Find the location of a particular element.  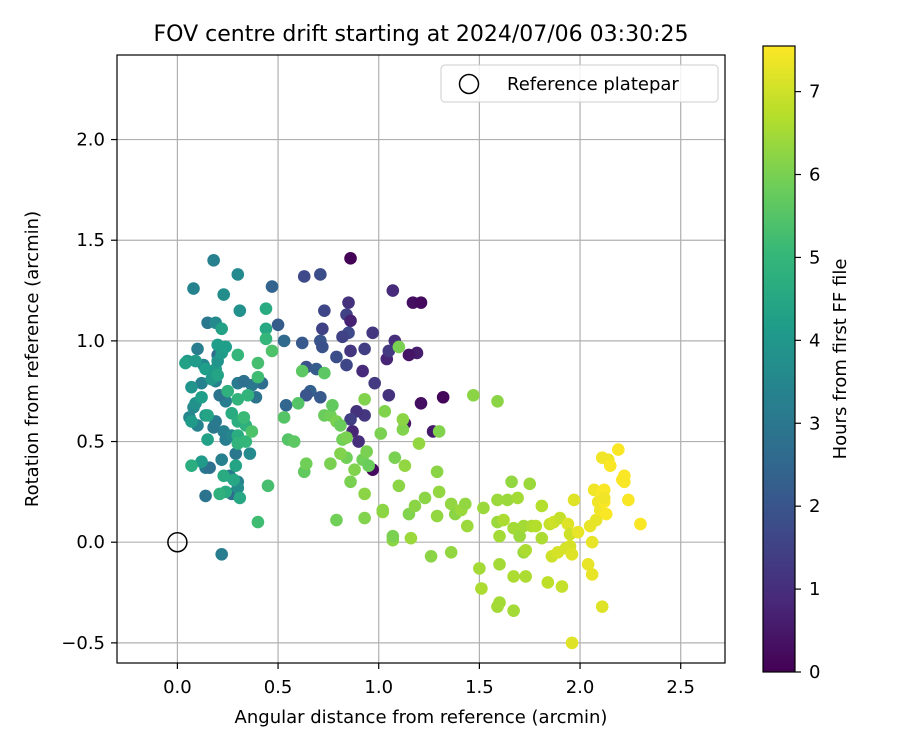

colorbar-tick-label: 2 is located at coordinates (814, 506).